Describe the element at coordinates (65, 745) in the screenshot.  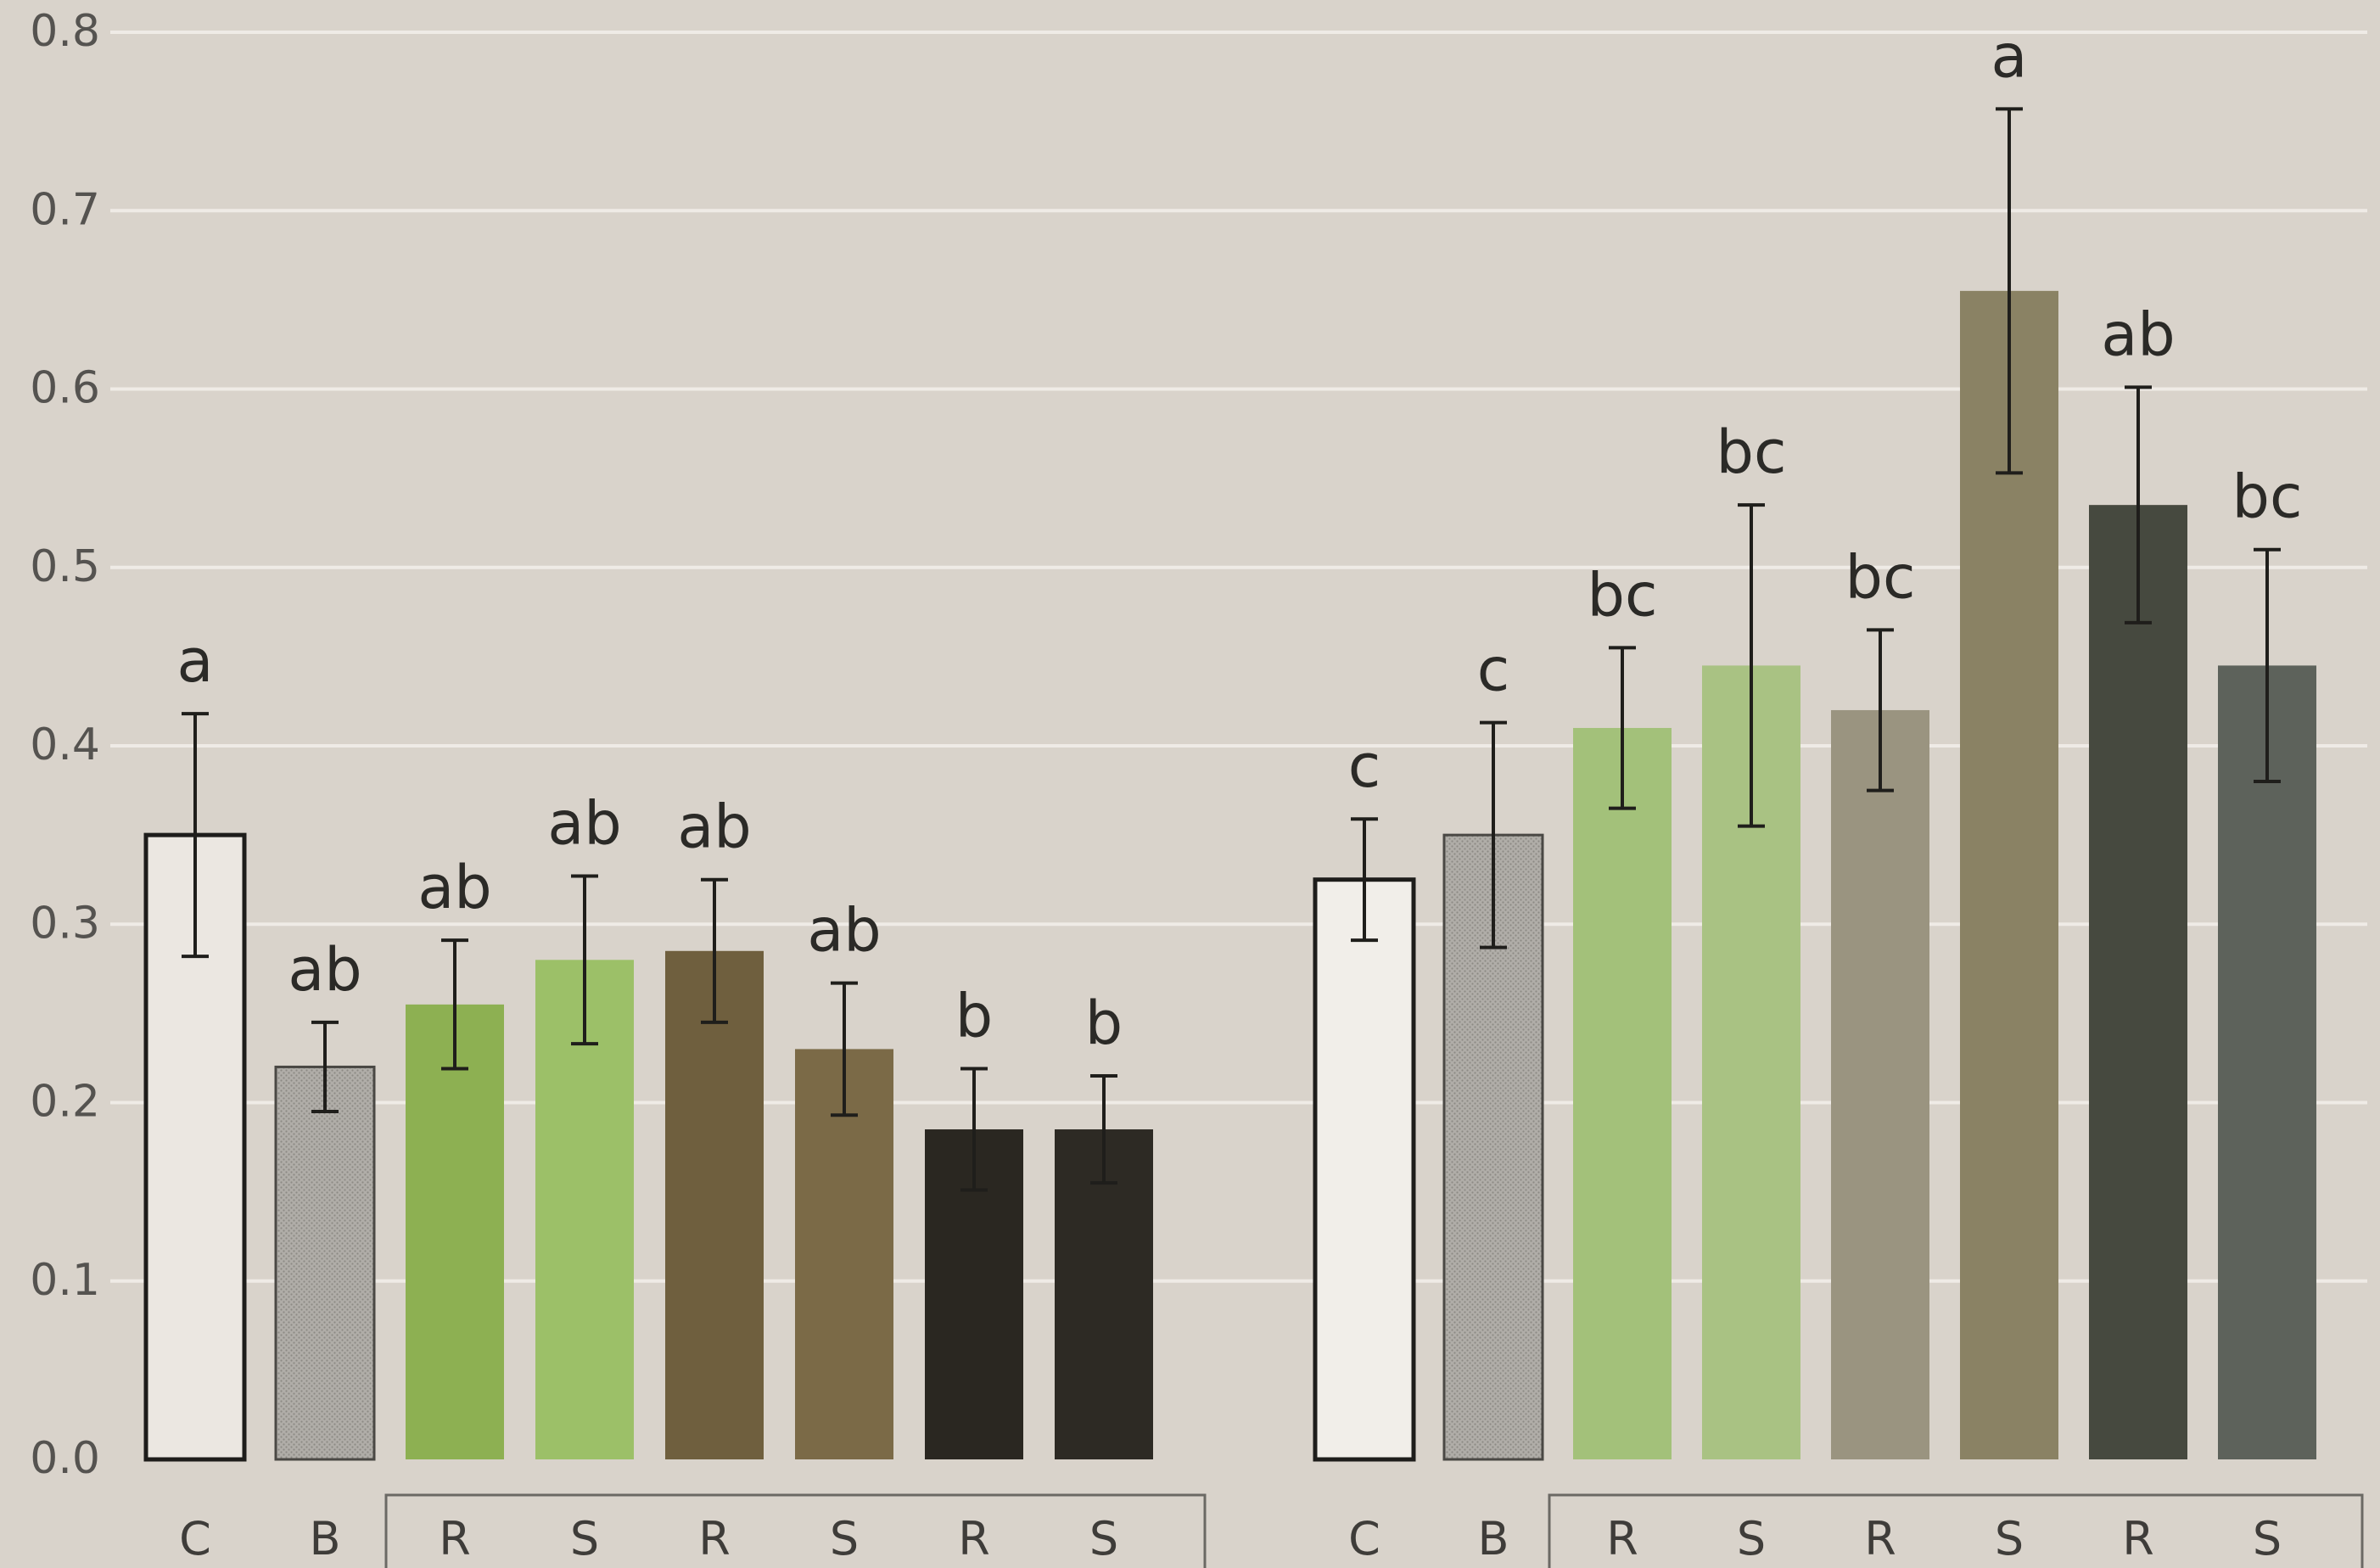
I see `y-tick-label: 0.4` at that location.